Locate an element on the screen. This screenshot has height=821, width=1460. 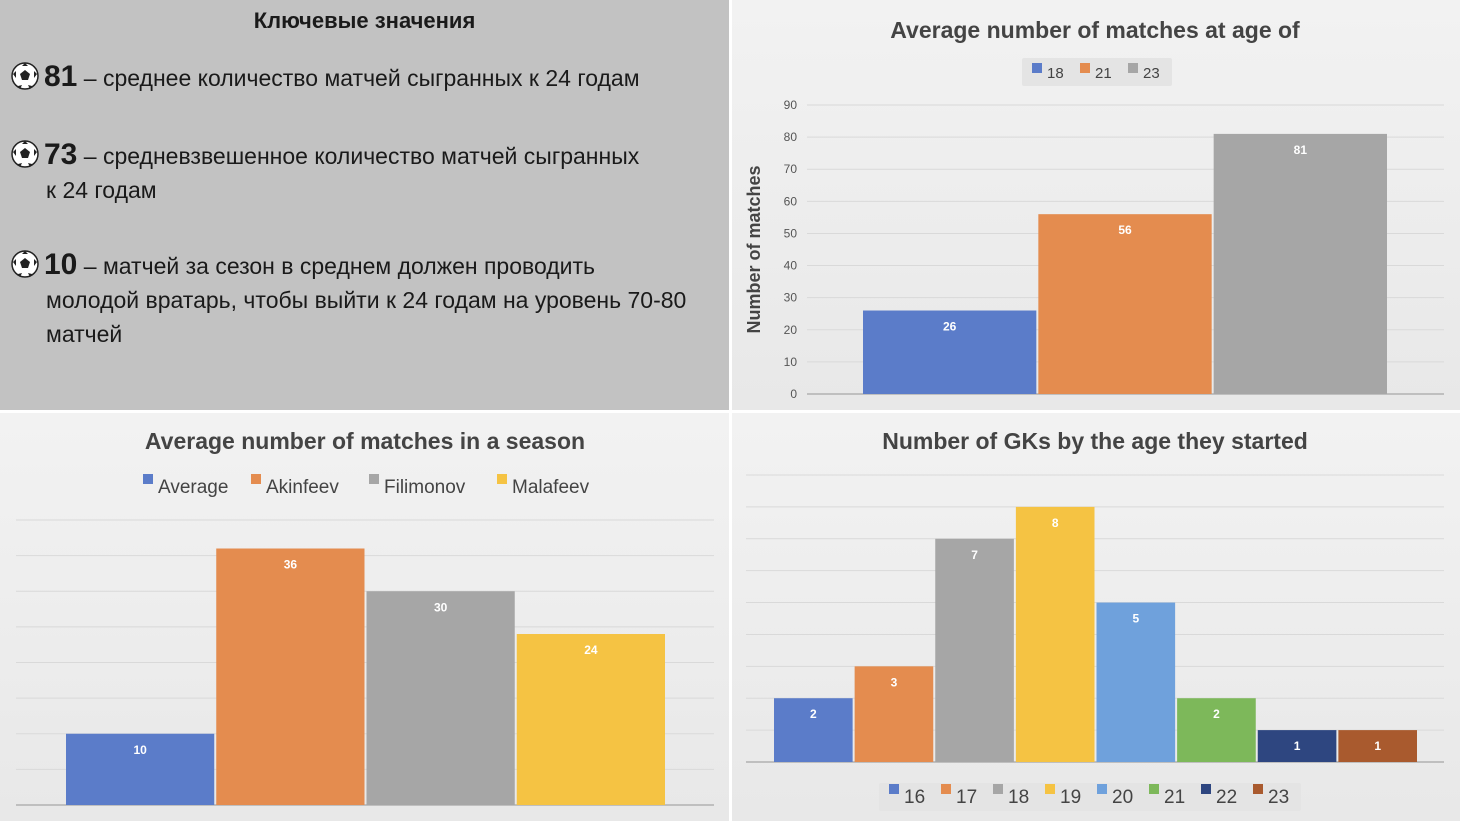
legend-label: 20 is located at coordinates (1122, 797).